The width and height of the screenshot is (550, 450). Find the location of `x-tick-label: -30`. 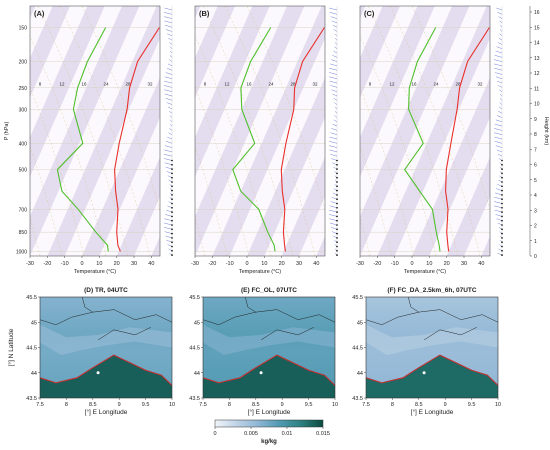

x-tick-label: -30 is located at coordinates (195, 264).